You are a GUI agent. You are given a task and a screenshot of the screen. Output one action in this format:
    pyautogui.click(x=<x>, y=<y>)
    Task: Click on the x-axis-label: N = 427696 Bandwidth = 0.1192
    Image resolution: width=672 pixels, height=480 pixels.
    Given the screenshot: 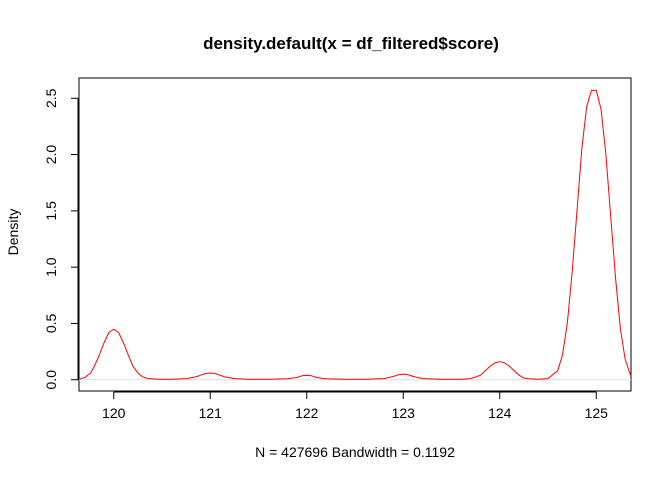 What is the action you would take?
    pyautogui.click(x=355, y=452)
    